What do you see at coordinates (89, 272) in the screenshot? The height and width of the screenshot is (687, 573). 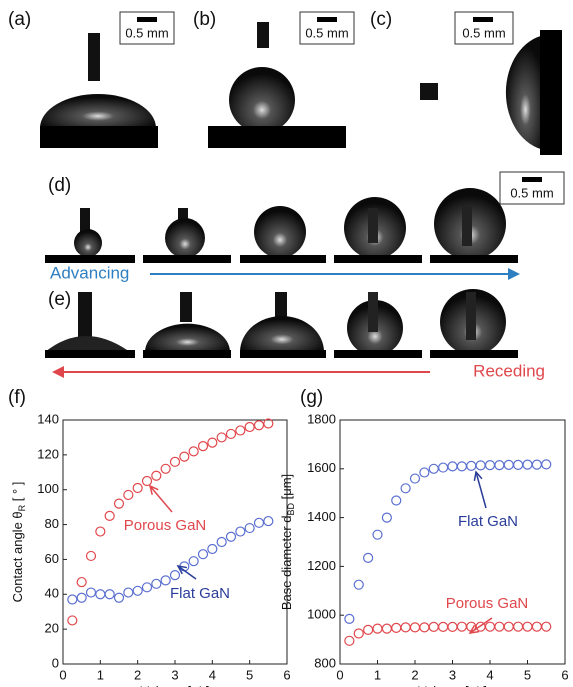 I see `advancing-label: Advancing` at bounding box center [89, 272].